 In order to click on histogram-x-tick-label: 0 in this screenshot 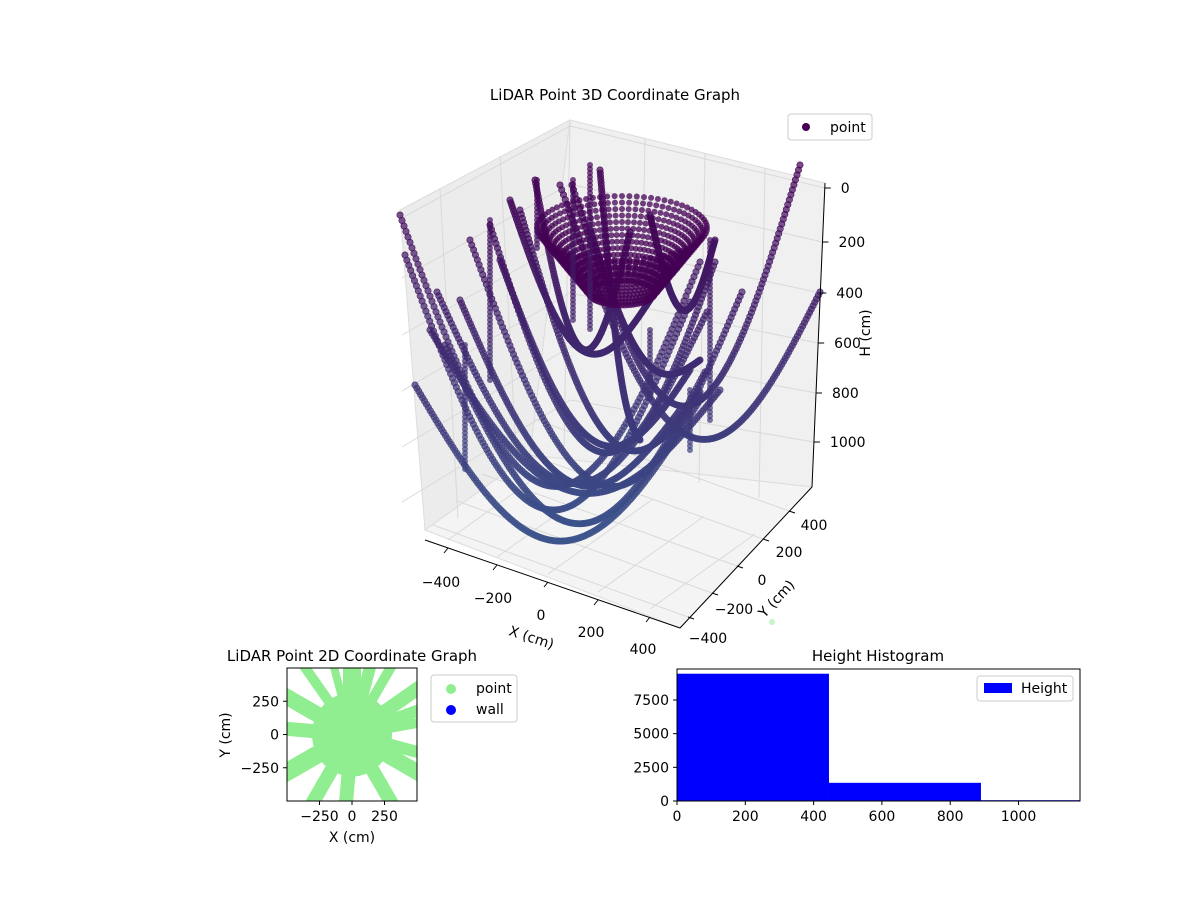, I will do `click(677, 817)`.